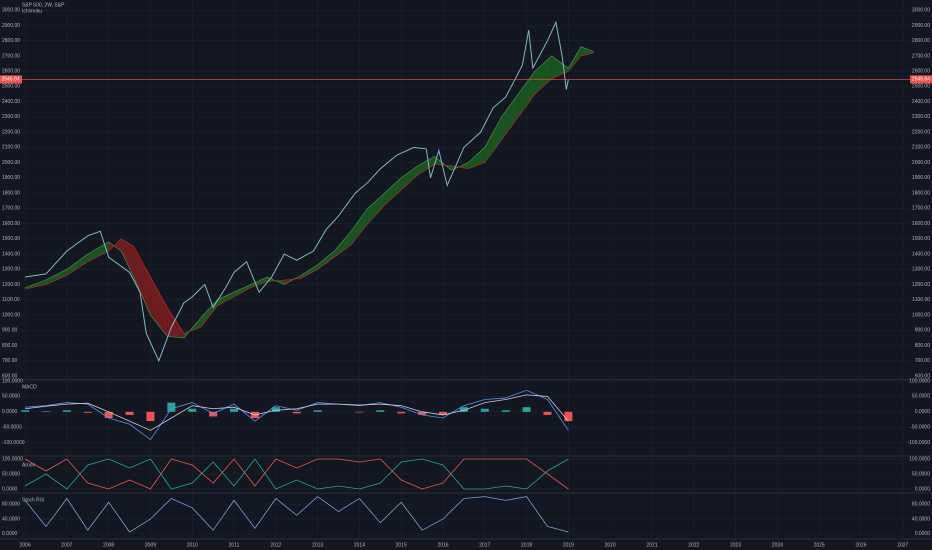 The width and height of the screenshot is (932, 550). I want to click on y-tick-label: 2900.00, so click(11, 26).